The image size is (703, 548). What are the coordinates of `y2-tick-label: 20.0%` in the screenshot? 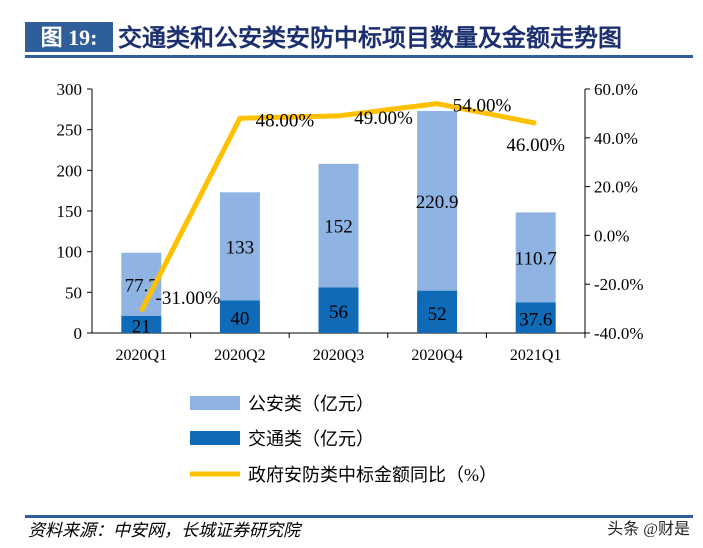 It's located at (616, 187).